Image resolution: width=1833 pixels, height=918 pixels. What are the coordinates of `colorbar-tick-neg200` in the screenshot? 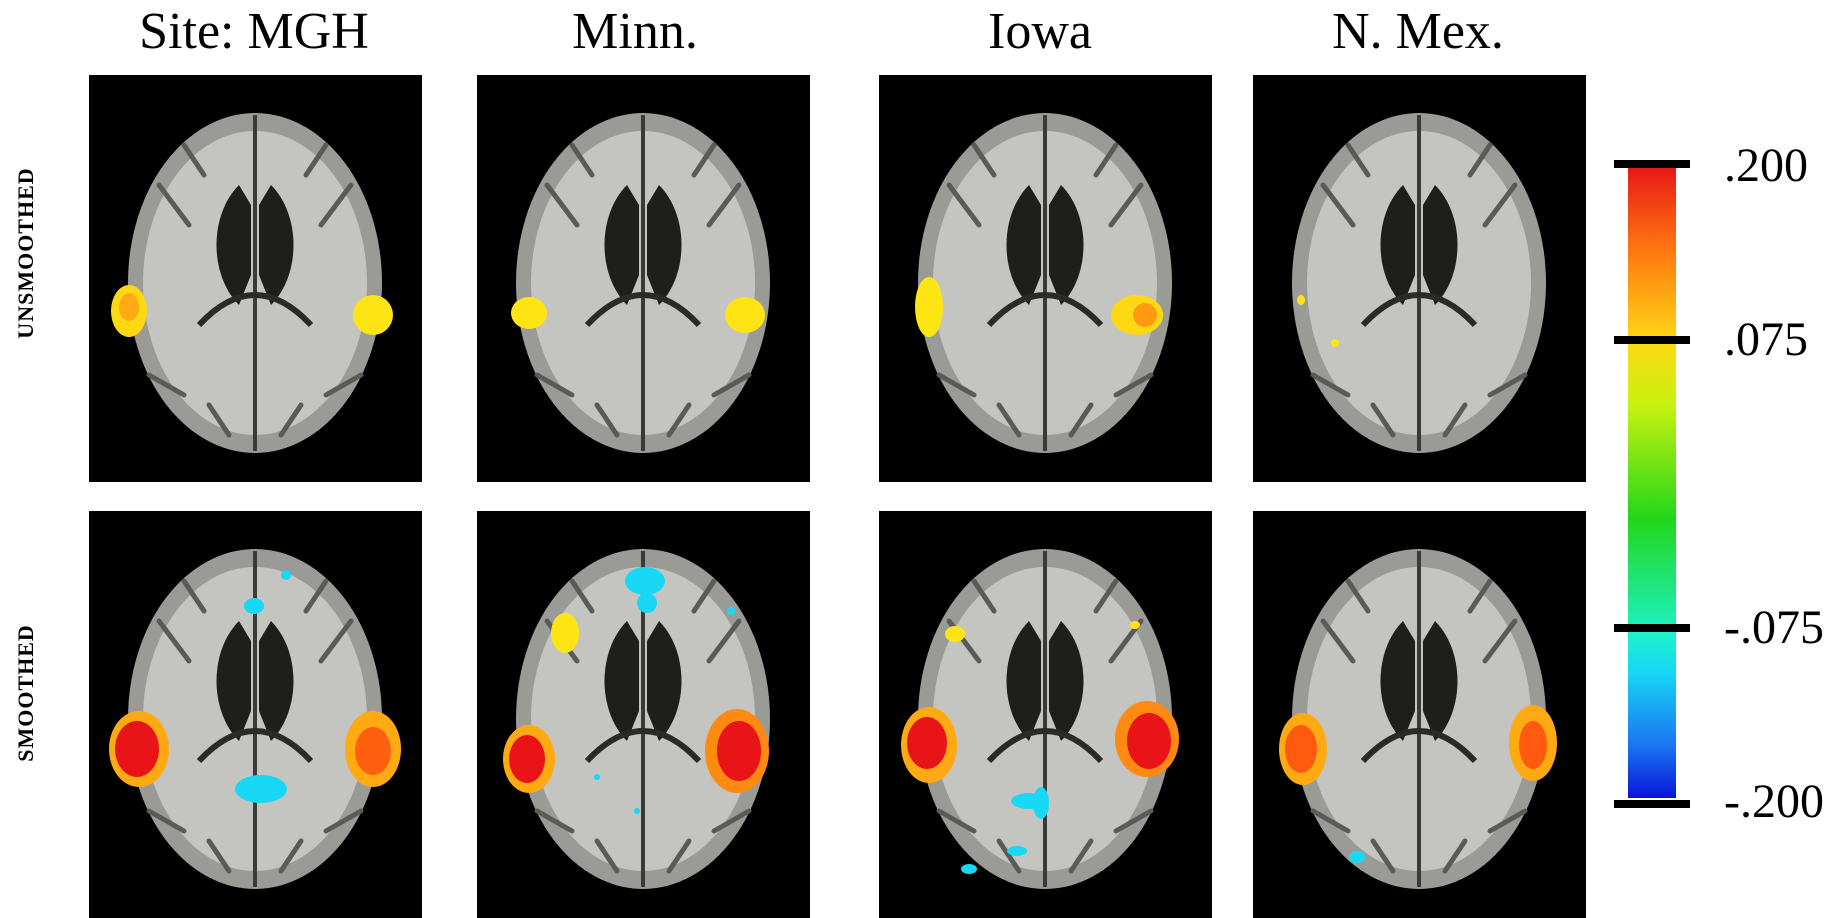 It's located at (1652, 804).